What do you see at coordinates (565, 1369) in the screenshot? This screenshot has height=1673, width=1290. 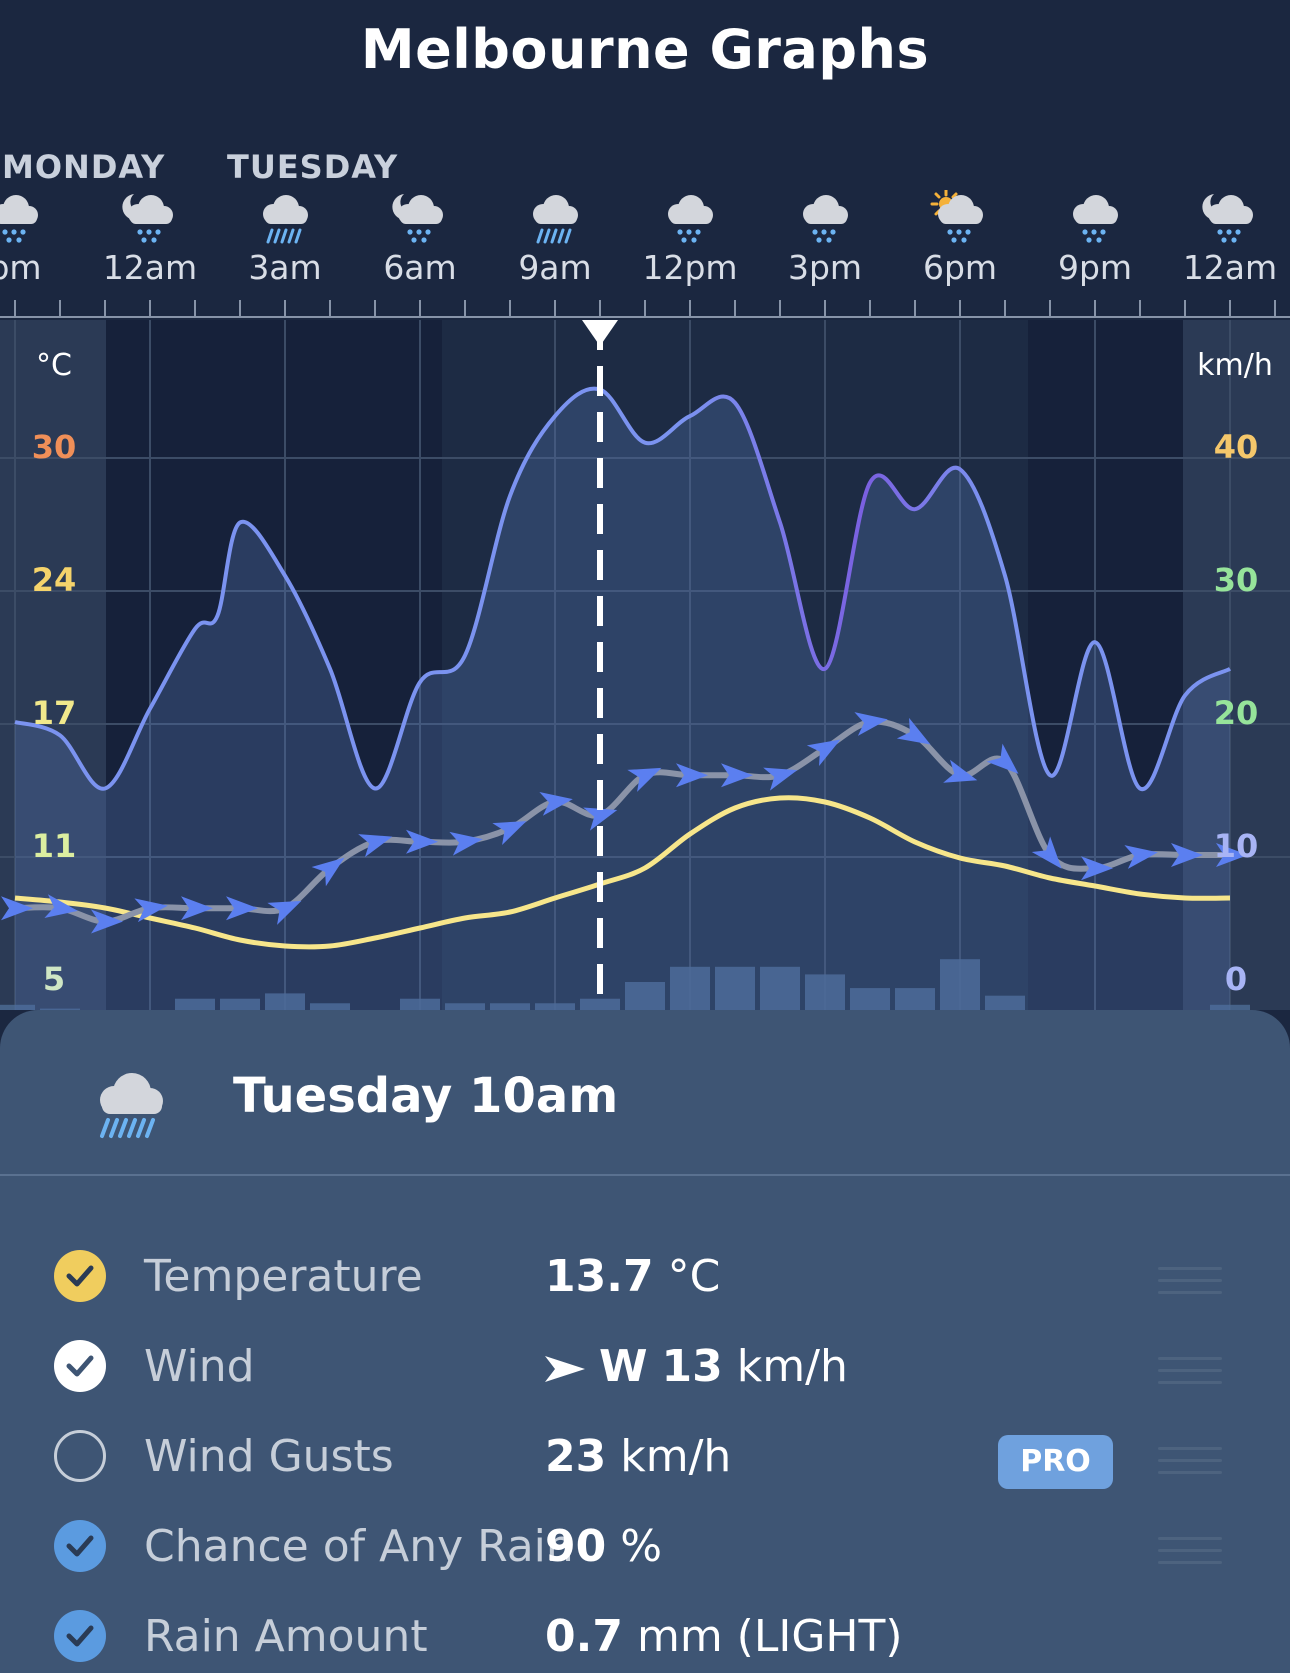 I see `wind-direction-arrow-icon` at bounding box center [565, 1369].